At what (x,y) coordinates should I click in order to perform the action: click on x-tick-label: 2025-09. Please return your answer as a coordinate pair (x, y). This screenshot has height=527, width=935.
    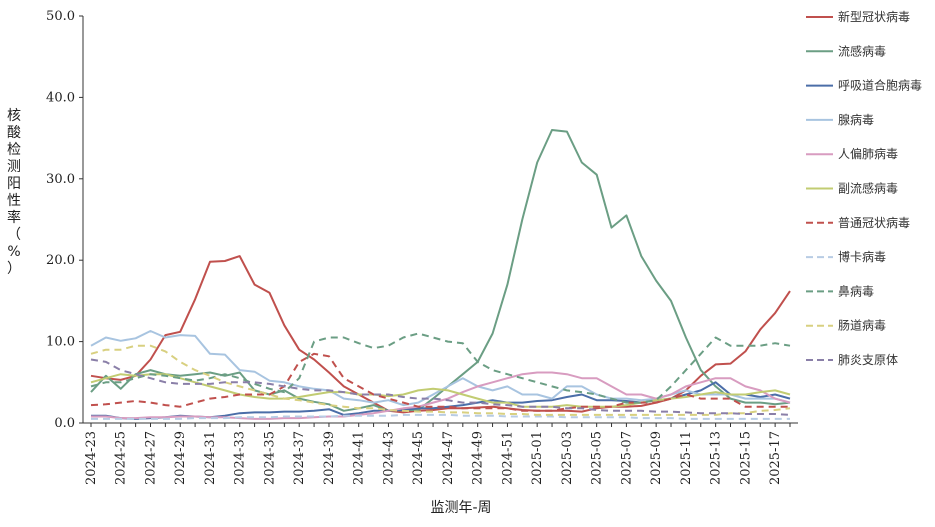
    Looking at the image, I should click on (656, 458).